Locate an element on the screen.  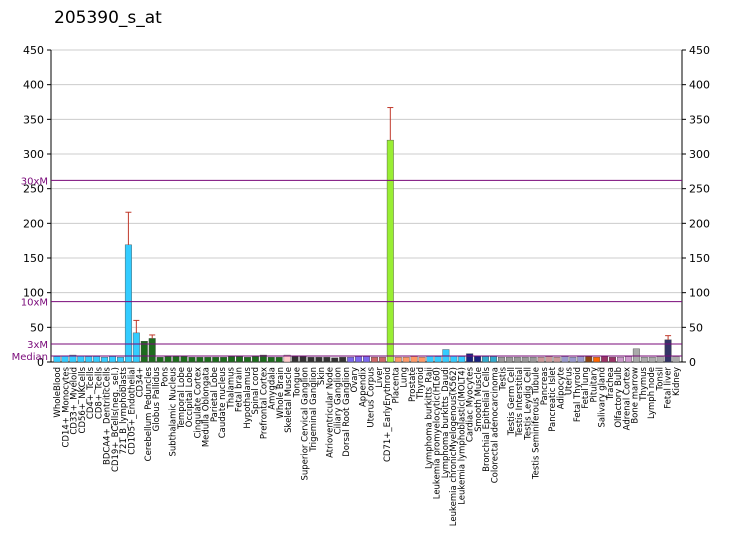
x-tick-label: Adipocyte is located at coordinates (561, 388).